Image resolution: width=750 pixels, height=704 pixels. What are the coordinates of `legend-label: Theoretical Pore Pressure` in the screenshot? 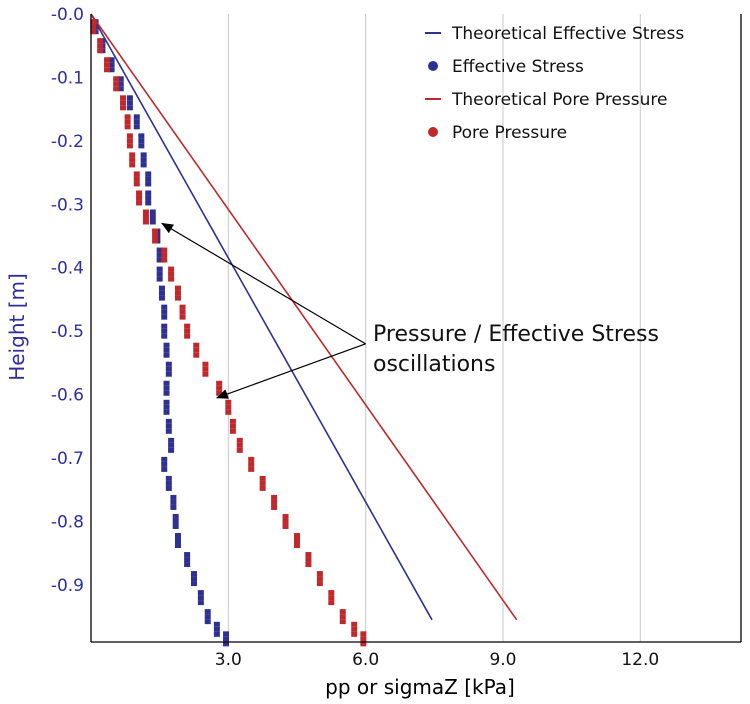 It's located at (559, 100).